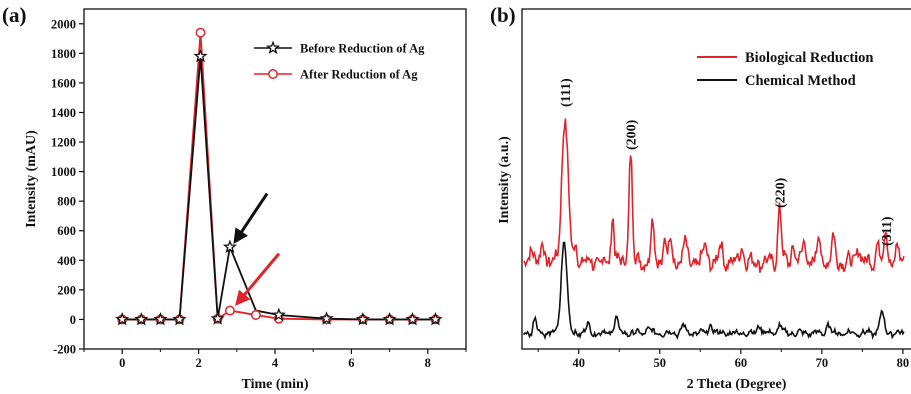 The image size is (911, 394). I want to click on peak-label: (200), so click(632, 134).